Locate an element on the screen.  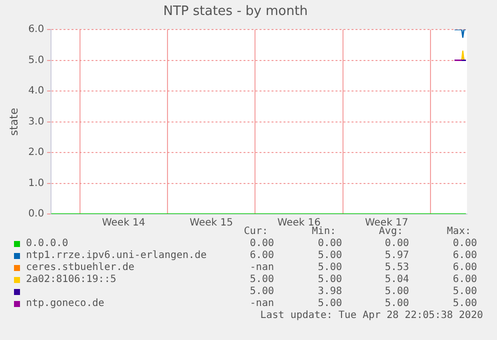
legend-label: 2a02:8106:19::5 is located at coordinates (71, 279).